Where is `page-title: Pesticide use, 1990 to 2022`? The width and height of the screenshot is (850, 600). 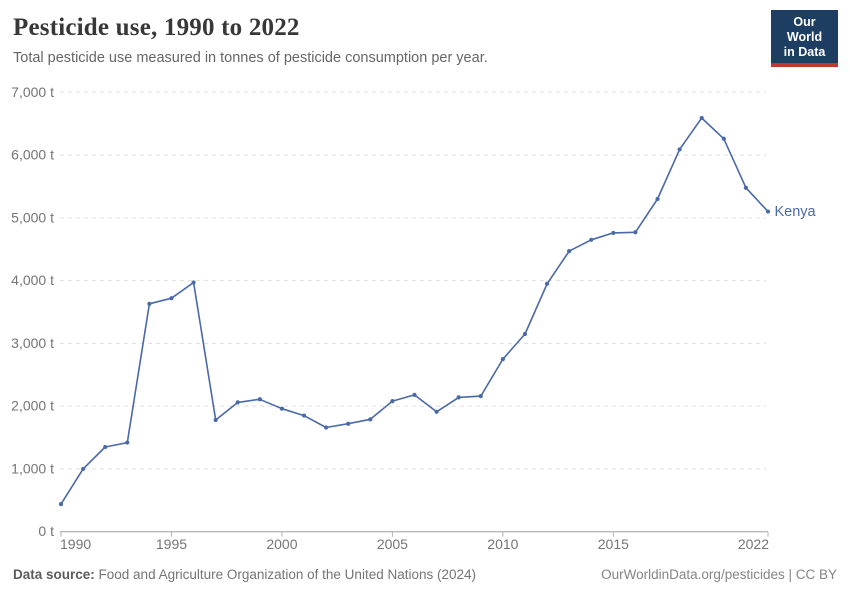
page-title: Pesticide use, 1990 to 2022 is located at coordinates (156, 27).